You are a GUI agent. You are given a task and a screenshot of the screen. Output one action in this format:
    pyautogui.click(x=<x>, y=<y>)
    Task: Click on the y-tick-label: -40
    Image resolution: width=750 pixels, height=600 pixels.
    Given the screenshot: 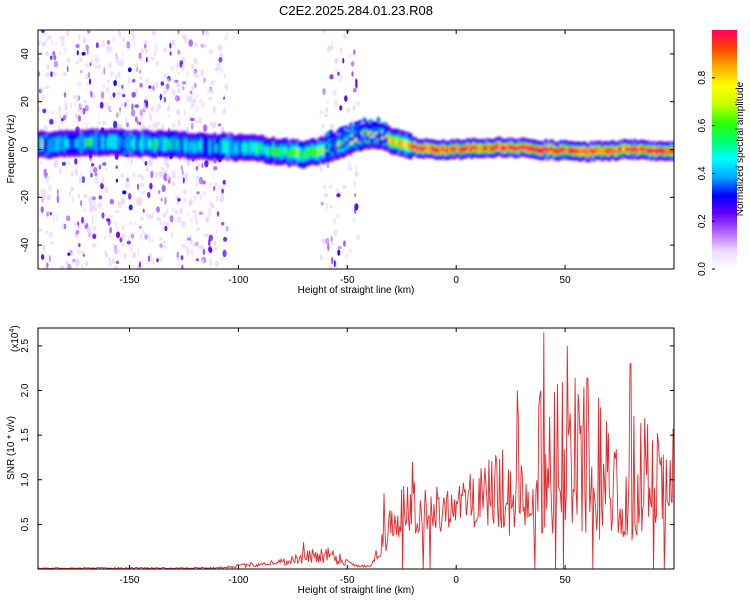 What is the action you would take?
    pyautogui.click(x=25, y=244)
    